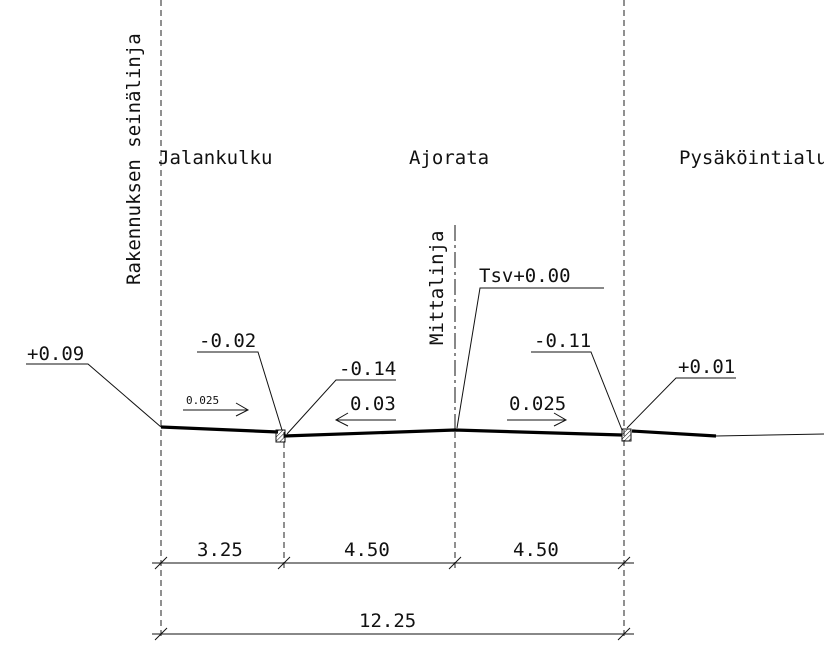 The image size is (824, 652). What do you see at coordinates (202, 400) in the screenshot?
I see `slope-sidewalk-value: 0.025` at bounding box center [202, 400].